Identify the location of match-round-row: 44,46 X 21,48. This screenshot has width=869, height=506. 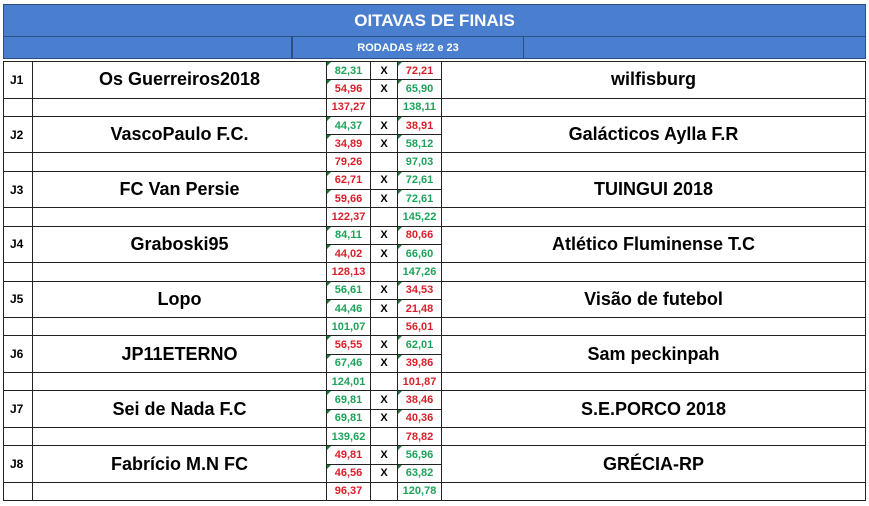
(435, 308).